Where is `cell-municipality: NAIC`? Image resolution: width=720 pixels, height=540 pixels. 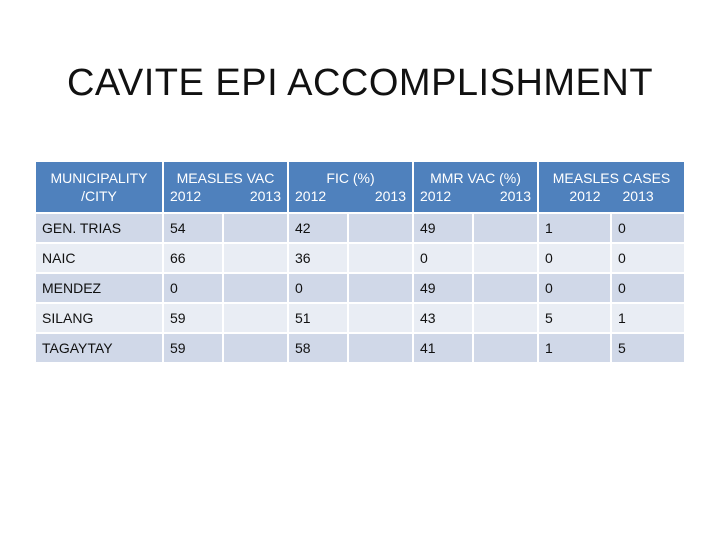
cell-municipality: NAIC is located at coordinates (100, 257).